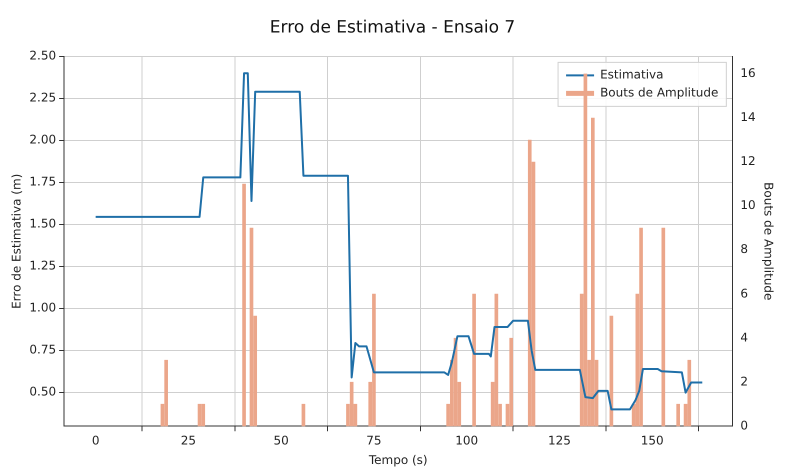 The image size is (787, 472). What do you see at coordinates (188, 441) in the screenshot?
I see `x-tick-label: 25` at bounding box center [188, 441].